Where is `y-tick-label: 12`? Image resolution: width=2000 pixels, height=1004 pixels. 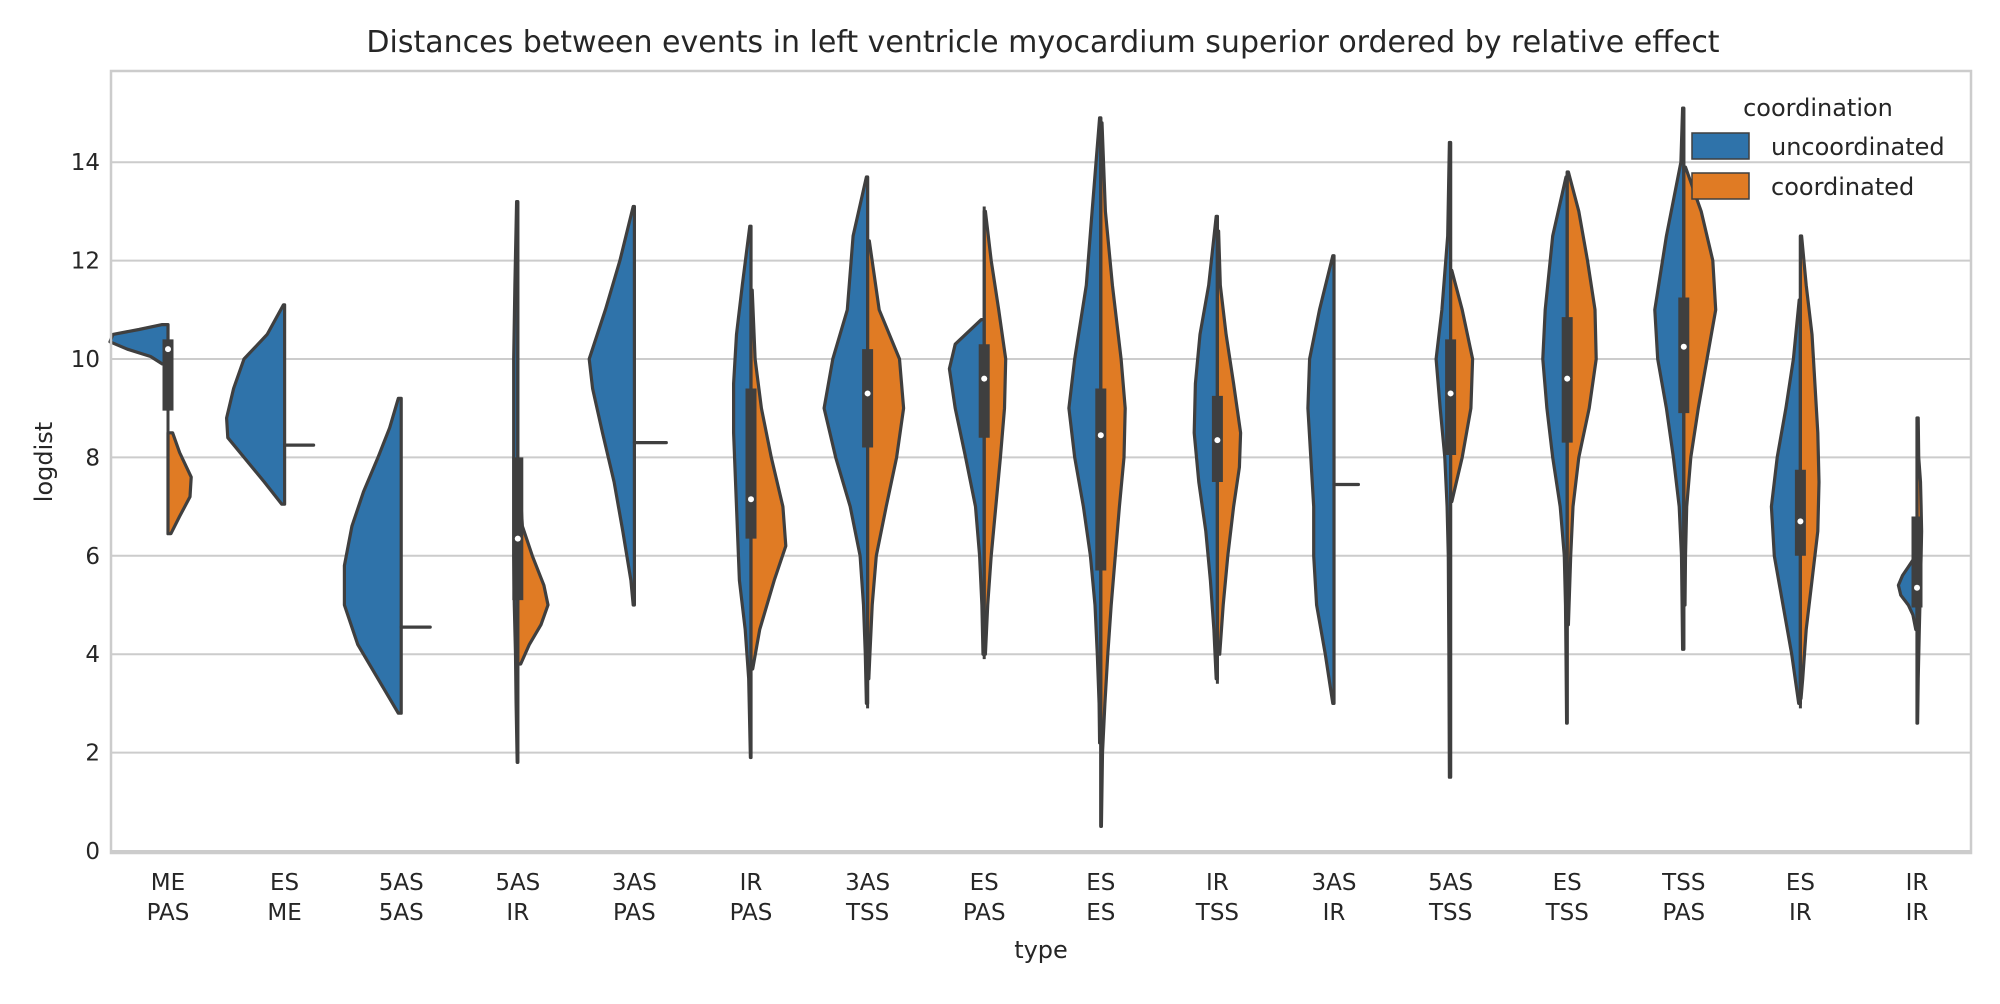 y-tick-label: 12 is located at coordinates (85, 262).